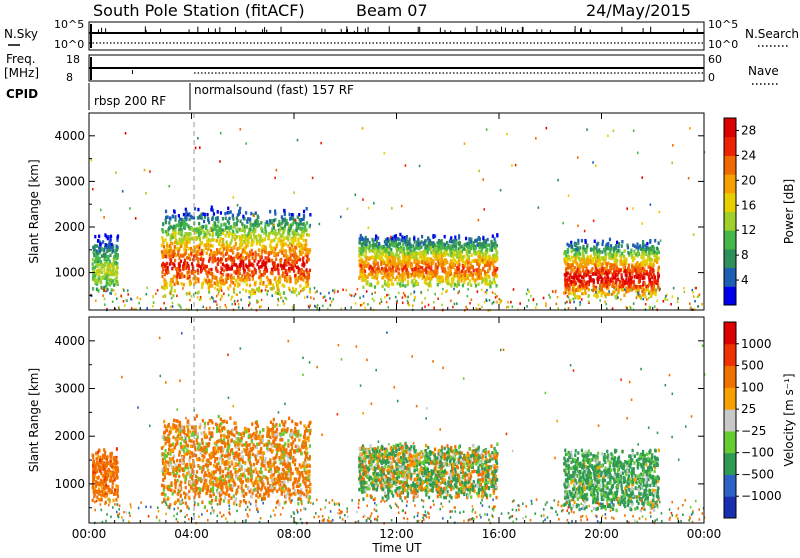  What do you see at coordinates (789, 211) in the screenshot?
I see `colorbar-label: Power [dB]` at bounding box center [789, 211].